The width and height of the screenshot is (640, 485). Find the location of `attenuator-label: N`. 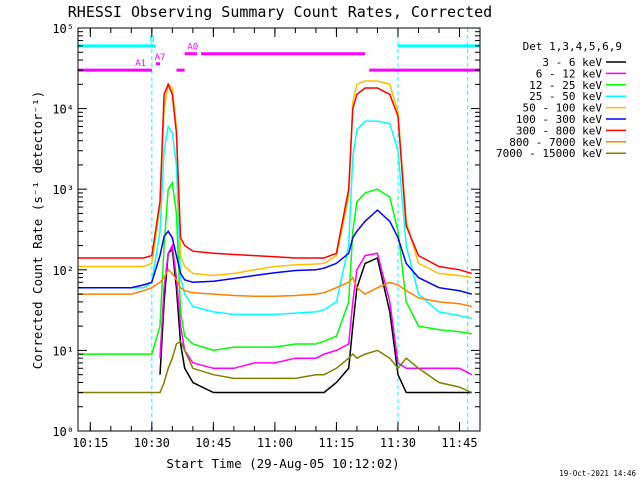

attenuator-label: N is located at coordinates (151, 40).